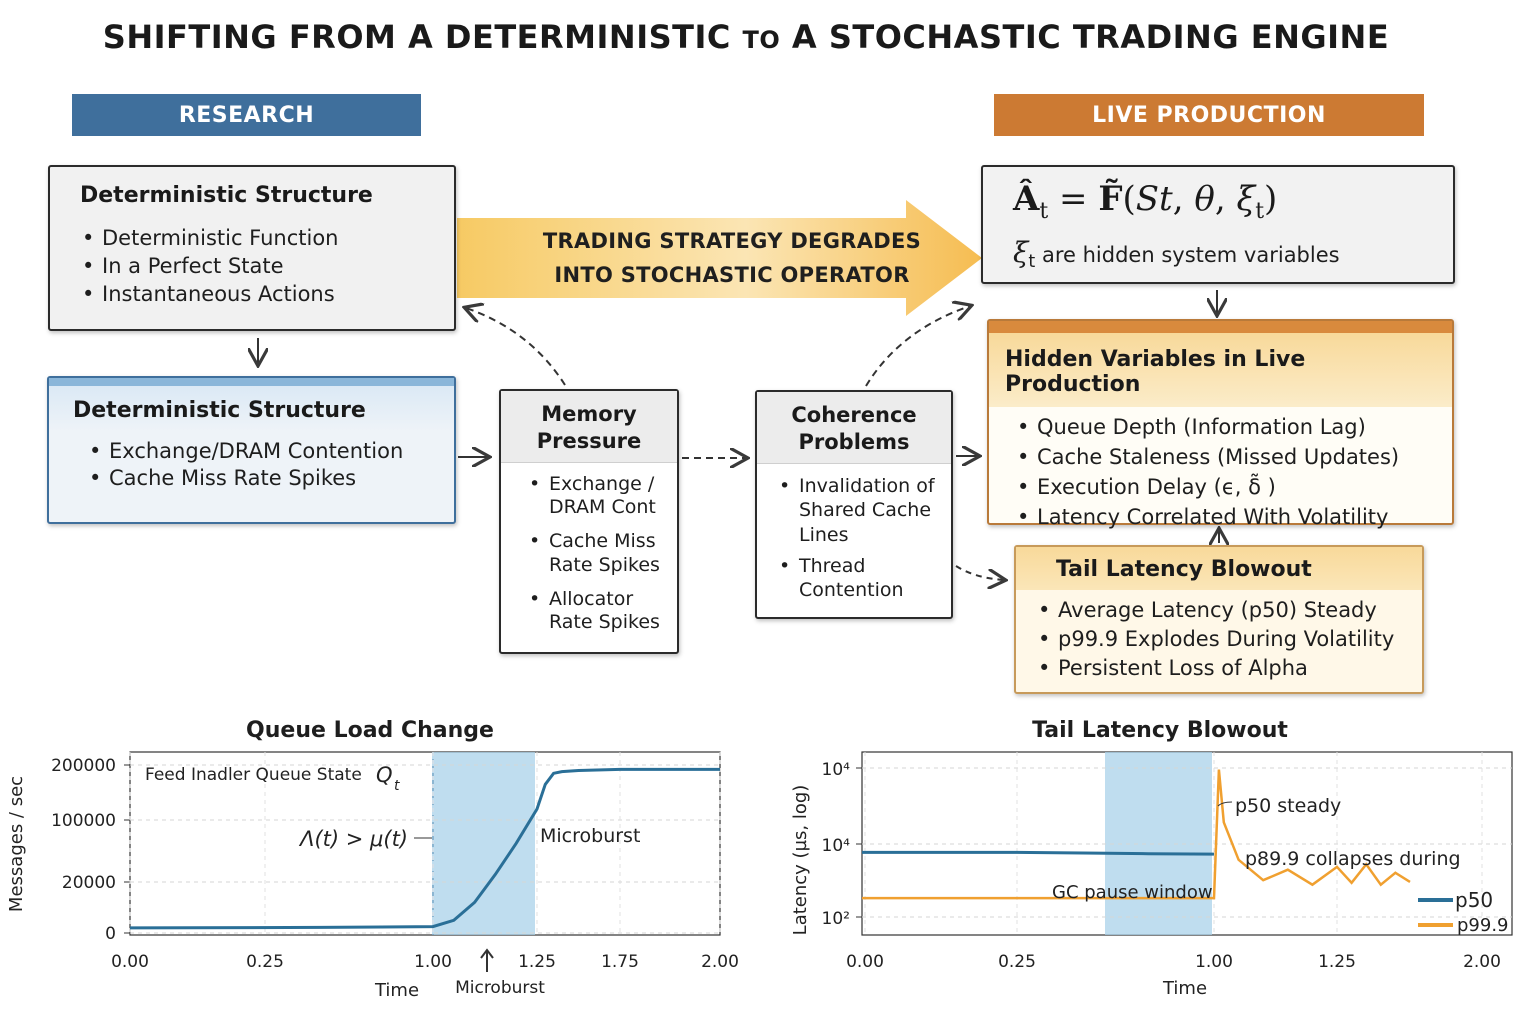 The image size is (1536, 1024). What do you see at coordinates (1021, 252) in the screenshot?
I see `note-symbol: ξ` at bounding box center [1021, 252].